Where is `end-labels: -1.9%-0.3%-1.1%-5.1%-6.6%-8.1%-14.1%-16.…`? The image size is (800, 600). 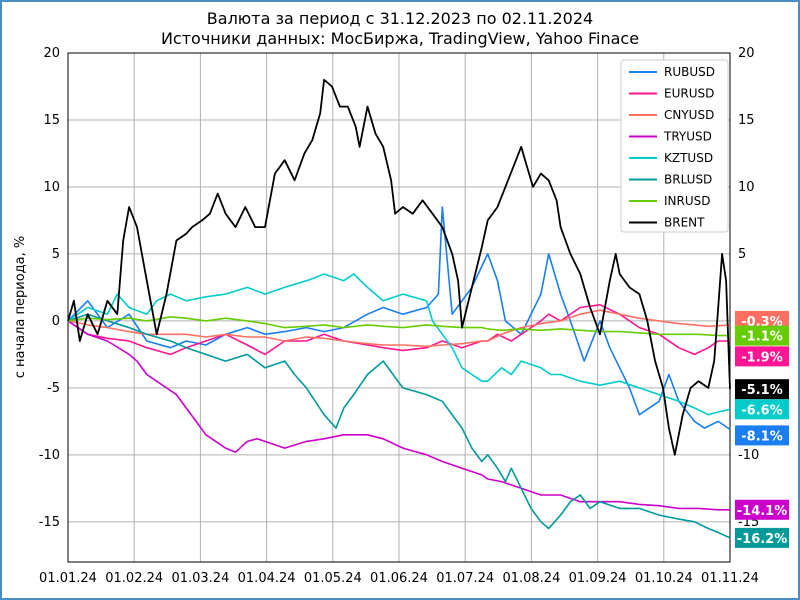 end-labels: -1.9%-0.3%-1.1%-5.1%-6.6%-8.1%-14.1%-16.… is located at coordinates (762, 429).